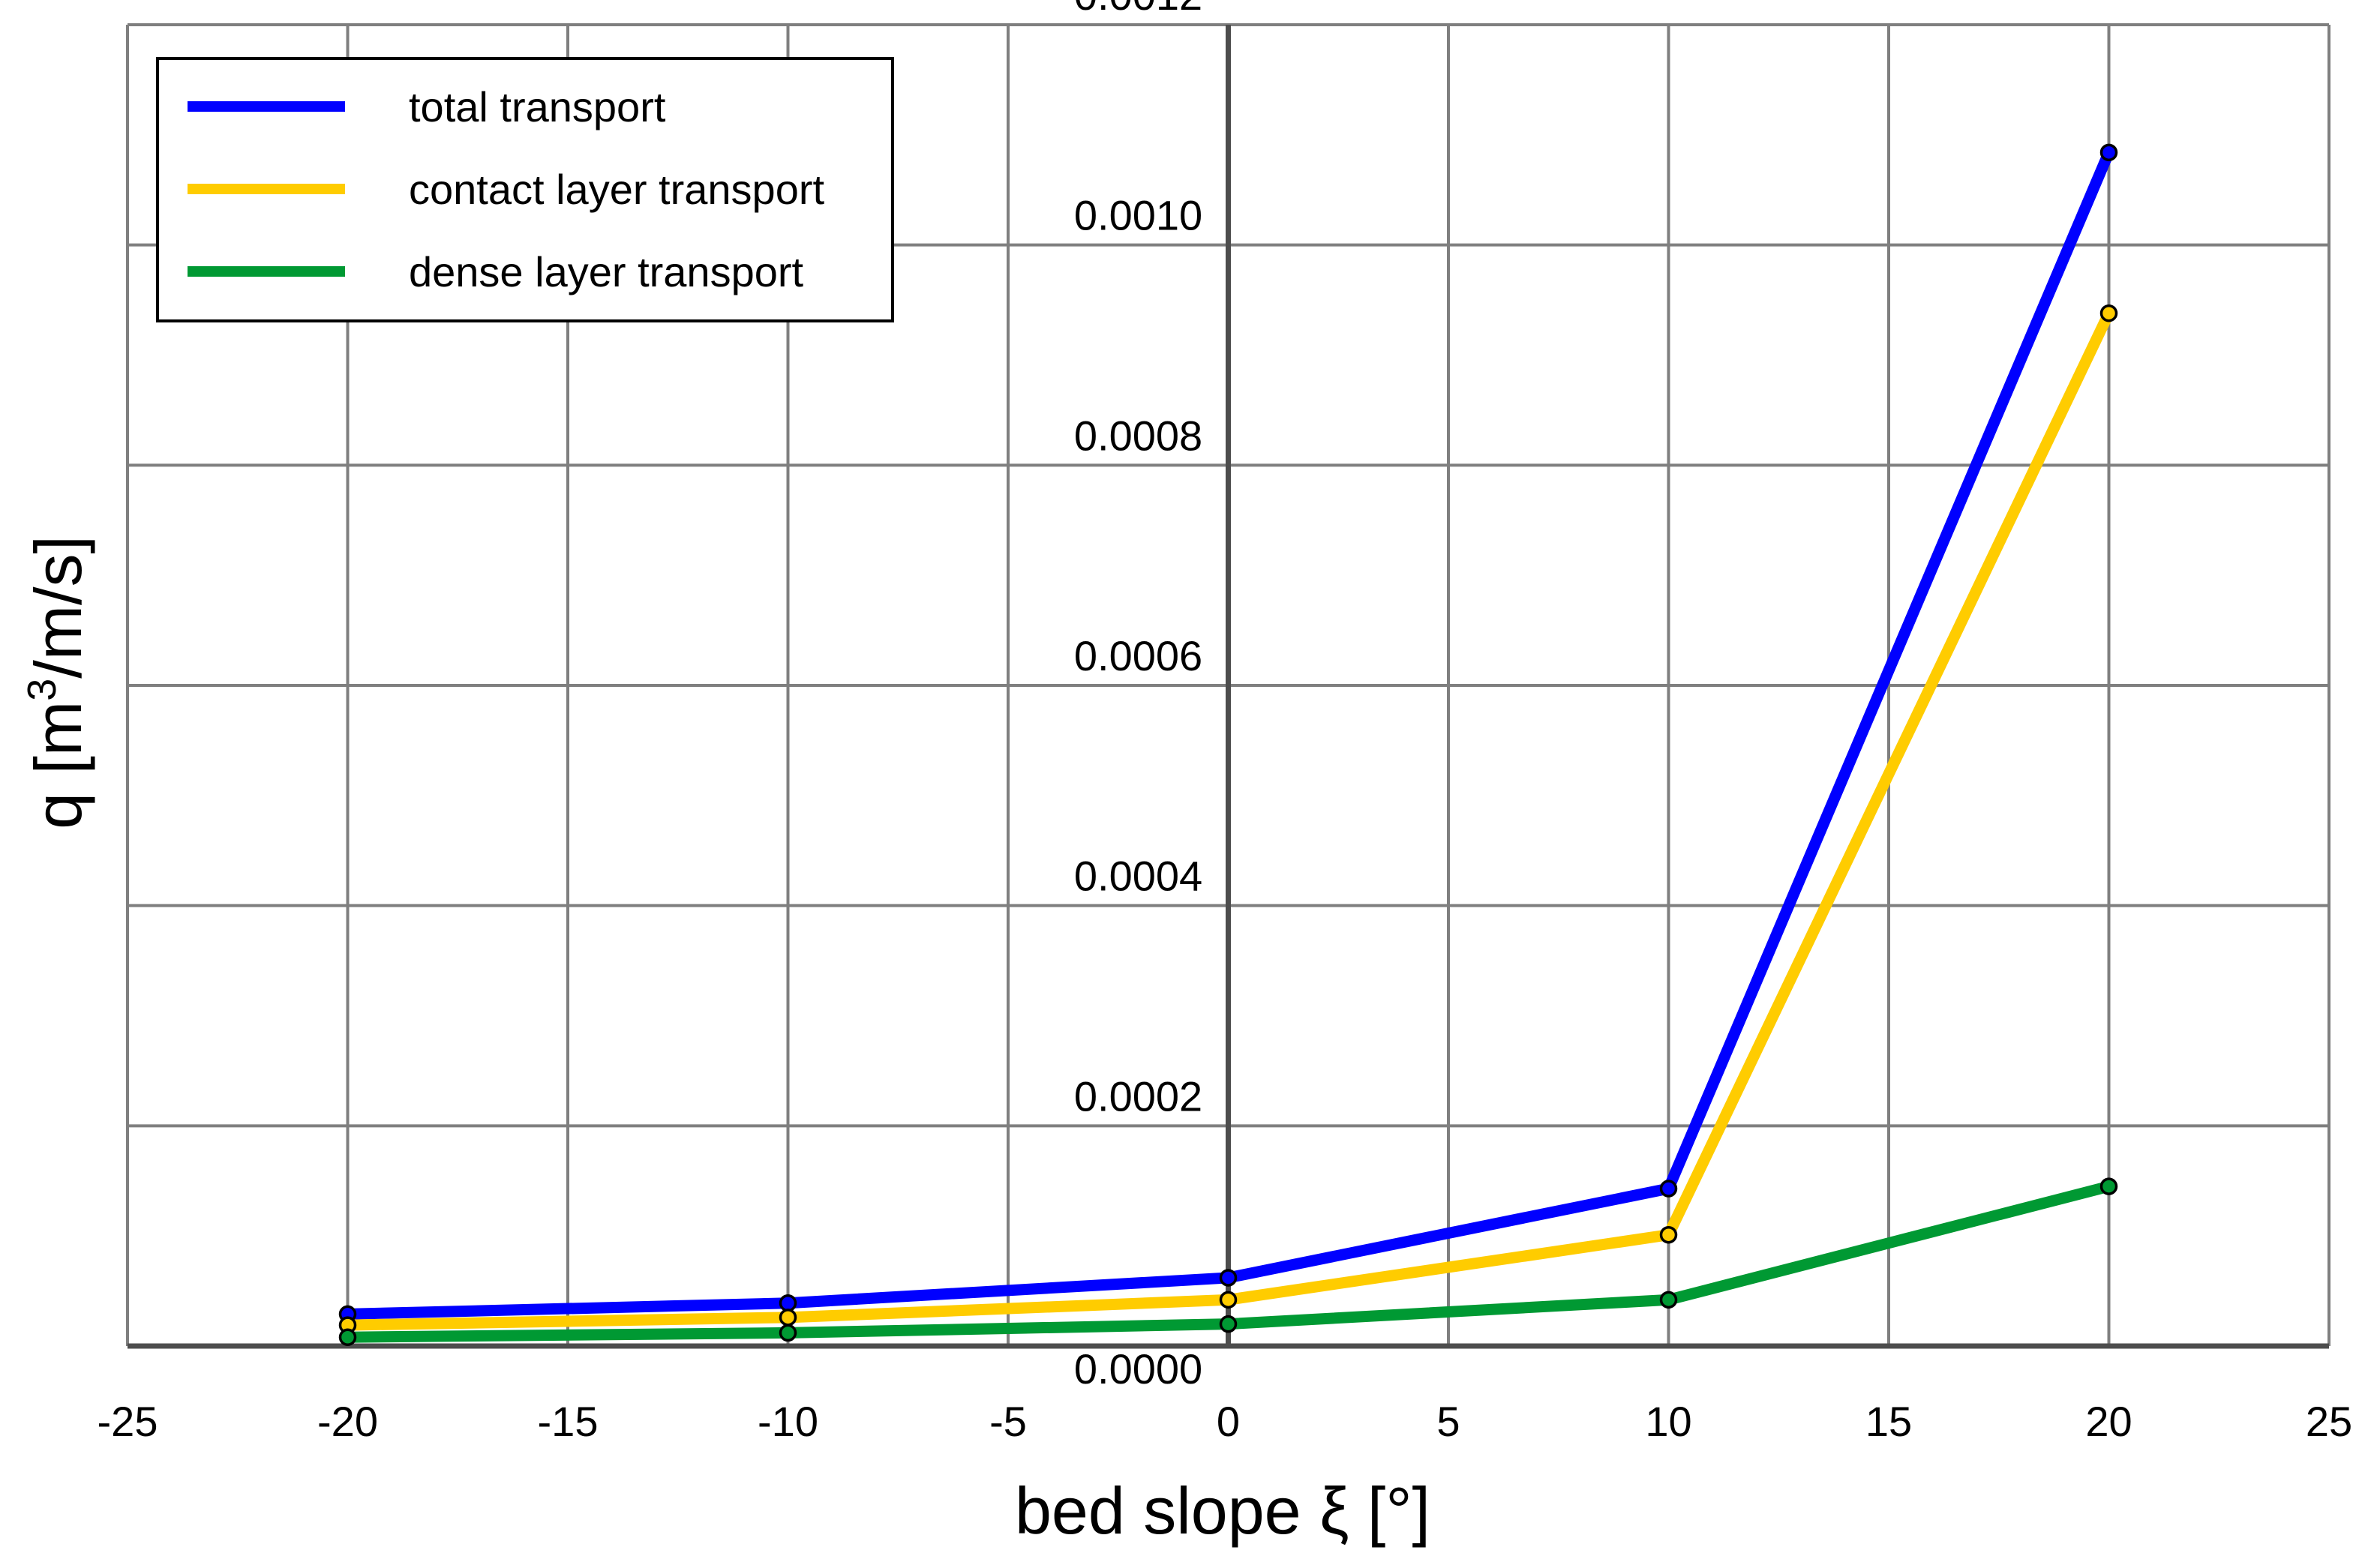 The height and width of the screenshot is (1568, 2368). Describe the element at coordinates (538, 107) in the screenshot. I see `legend-label-total-transport: total transport` at that location.